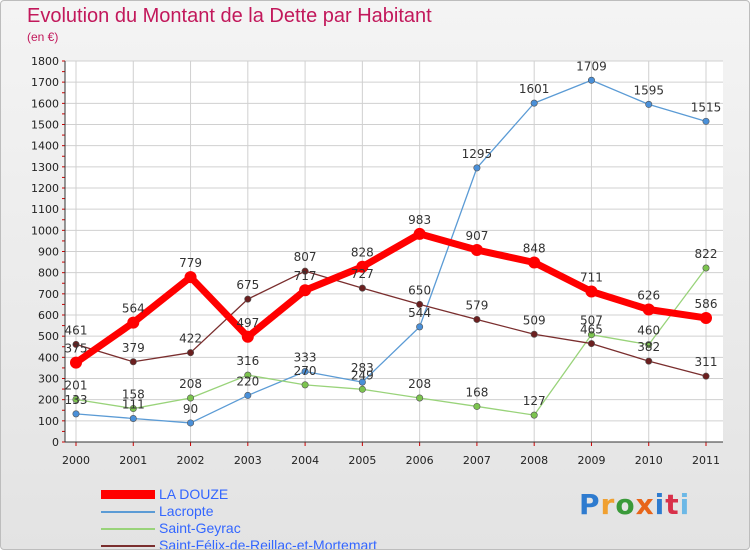 Image resolution: width=750 pixels, height=550 pixels. What do you see at coordinates (648, 295) in the screenshot?
I see `data-label-la-douze: 626` at bounding box center [648, 295].